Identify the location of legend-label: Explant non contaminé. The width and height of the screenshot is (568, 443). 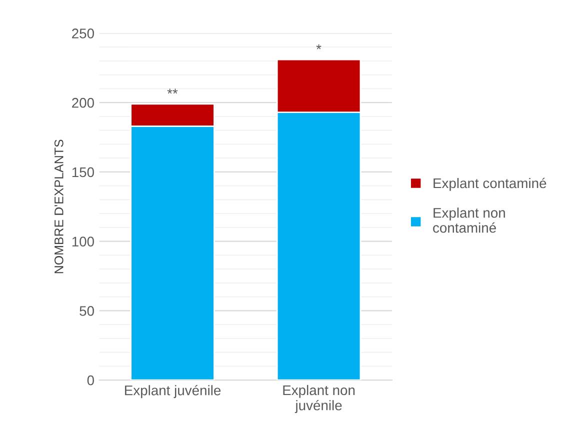
(469, 220).